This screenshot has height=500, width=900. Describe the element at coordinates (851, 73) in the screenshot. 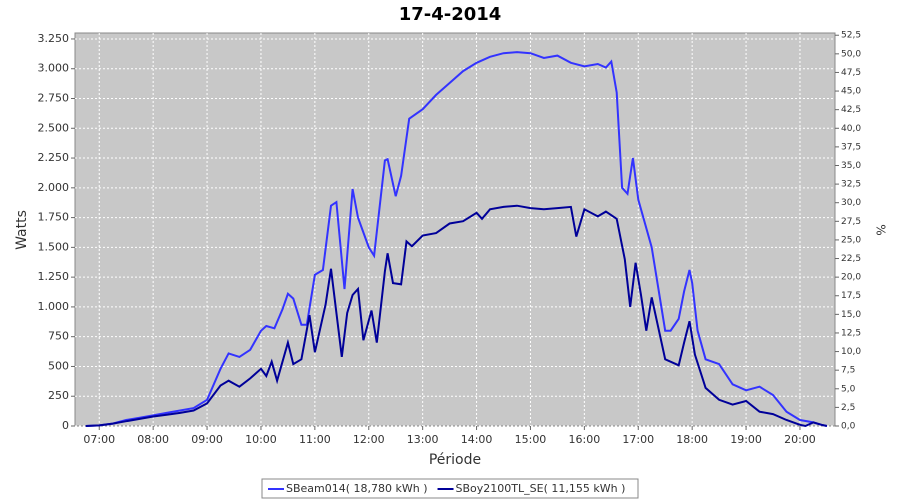

I see `y2-tick-label: 47,5` at that location.